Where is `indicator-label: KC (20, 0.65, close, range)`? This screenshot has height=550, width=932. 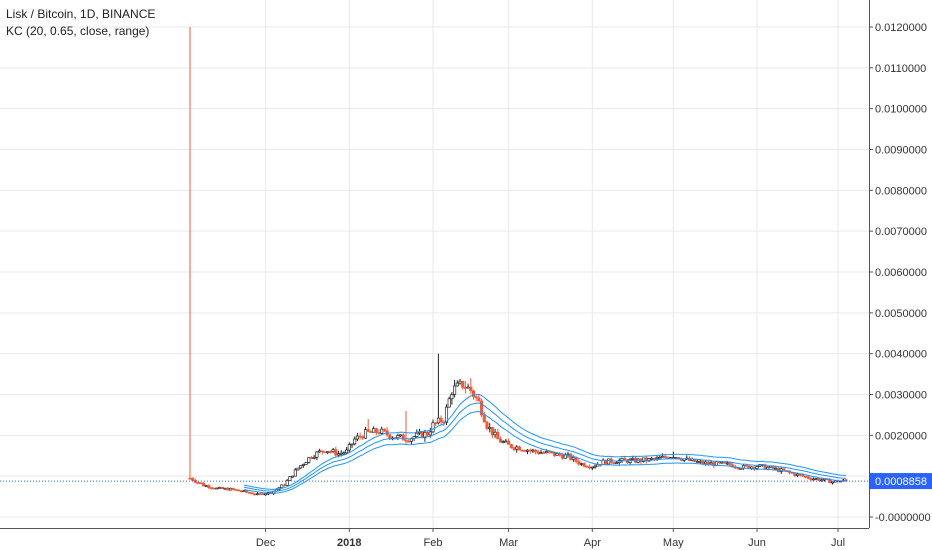
indicator-label: KC (20, 0.65, close, range) is located at coordinates (78, 31).